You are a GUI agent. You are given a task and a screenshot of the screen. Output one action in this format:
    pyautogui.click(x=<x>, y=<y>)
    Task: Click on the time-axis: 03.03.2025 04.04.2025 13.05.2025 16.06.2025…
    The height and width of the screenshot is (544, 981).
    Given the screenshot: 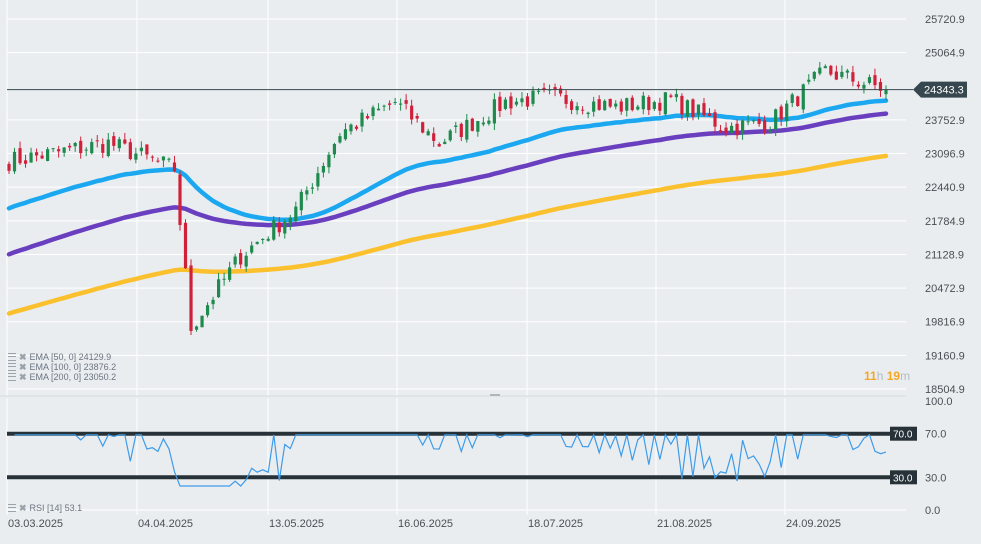 What is the action you would take?
    pyautogui.click(x=424, y=524)
    